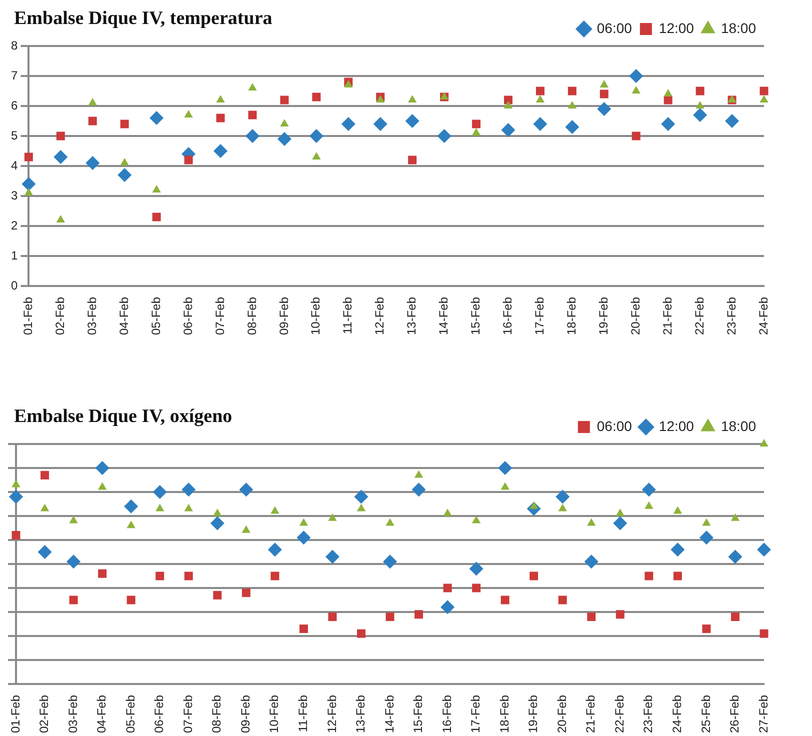 This screenshot has height=736, width=812. What do you see at coordinates (14, 45) in the screenshot?
I see `y-tick-label: 8` at bounding box center [14, 45].